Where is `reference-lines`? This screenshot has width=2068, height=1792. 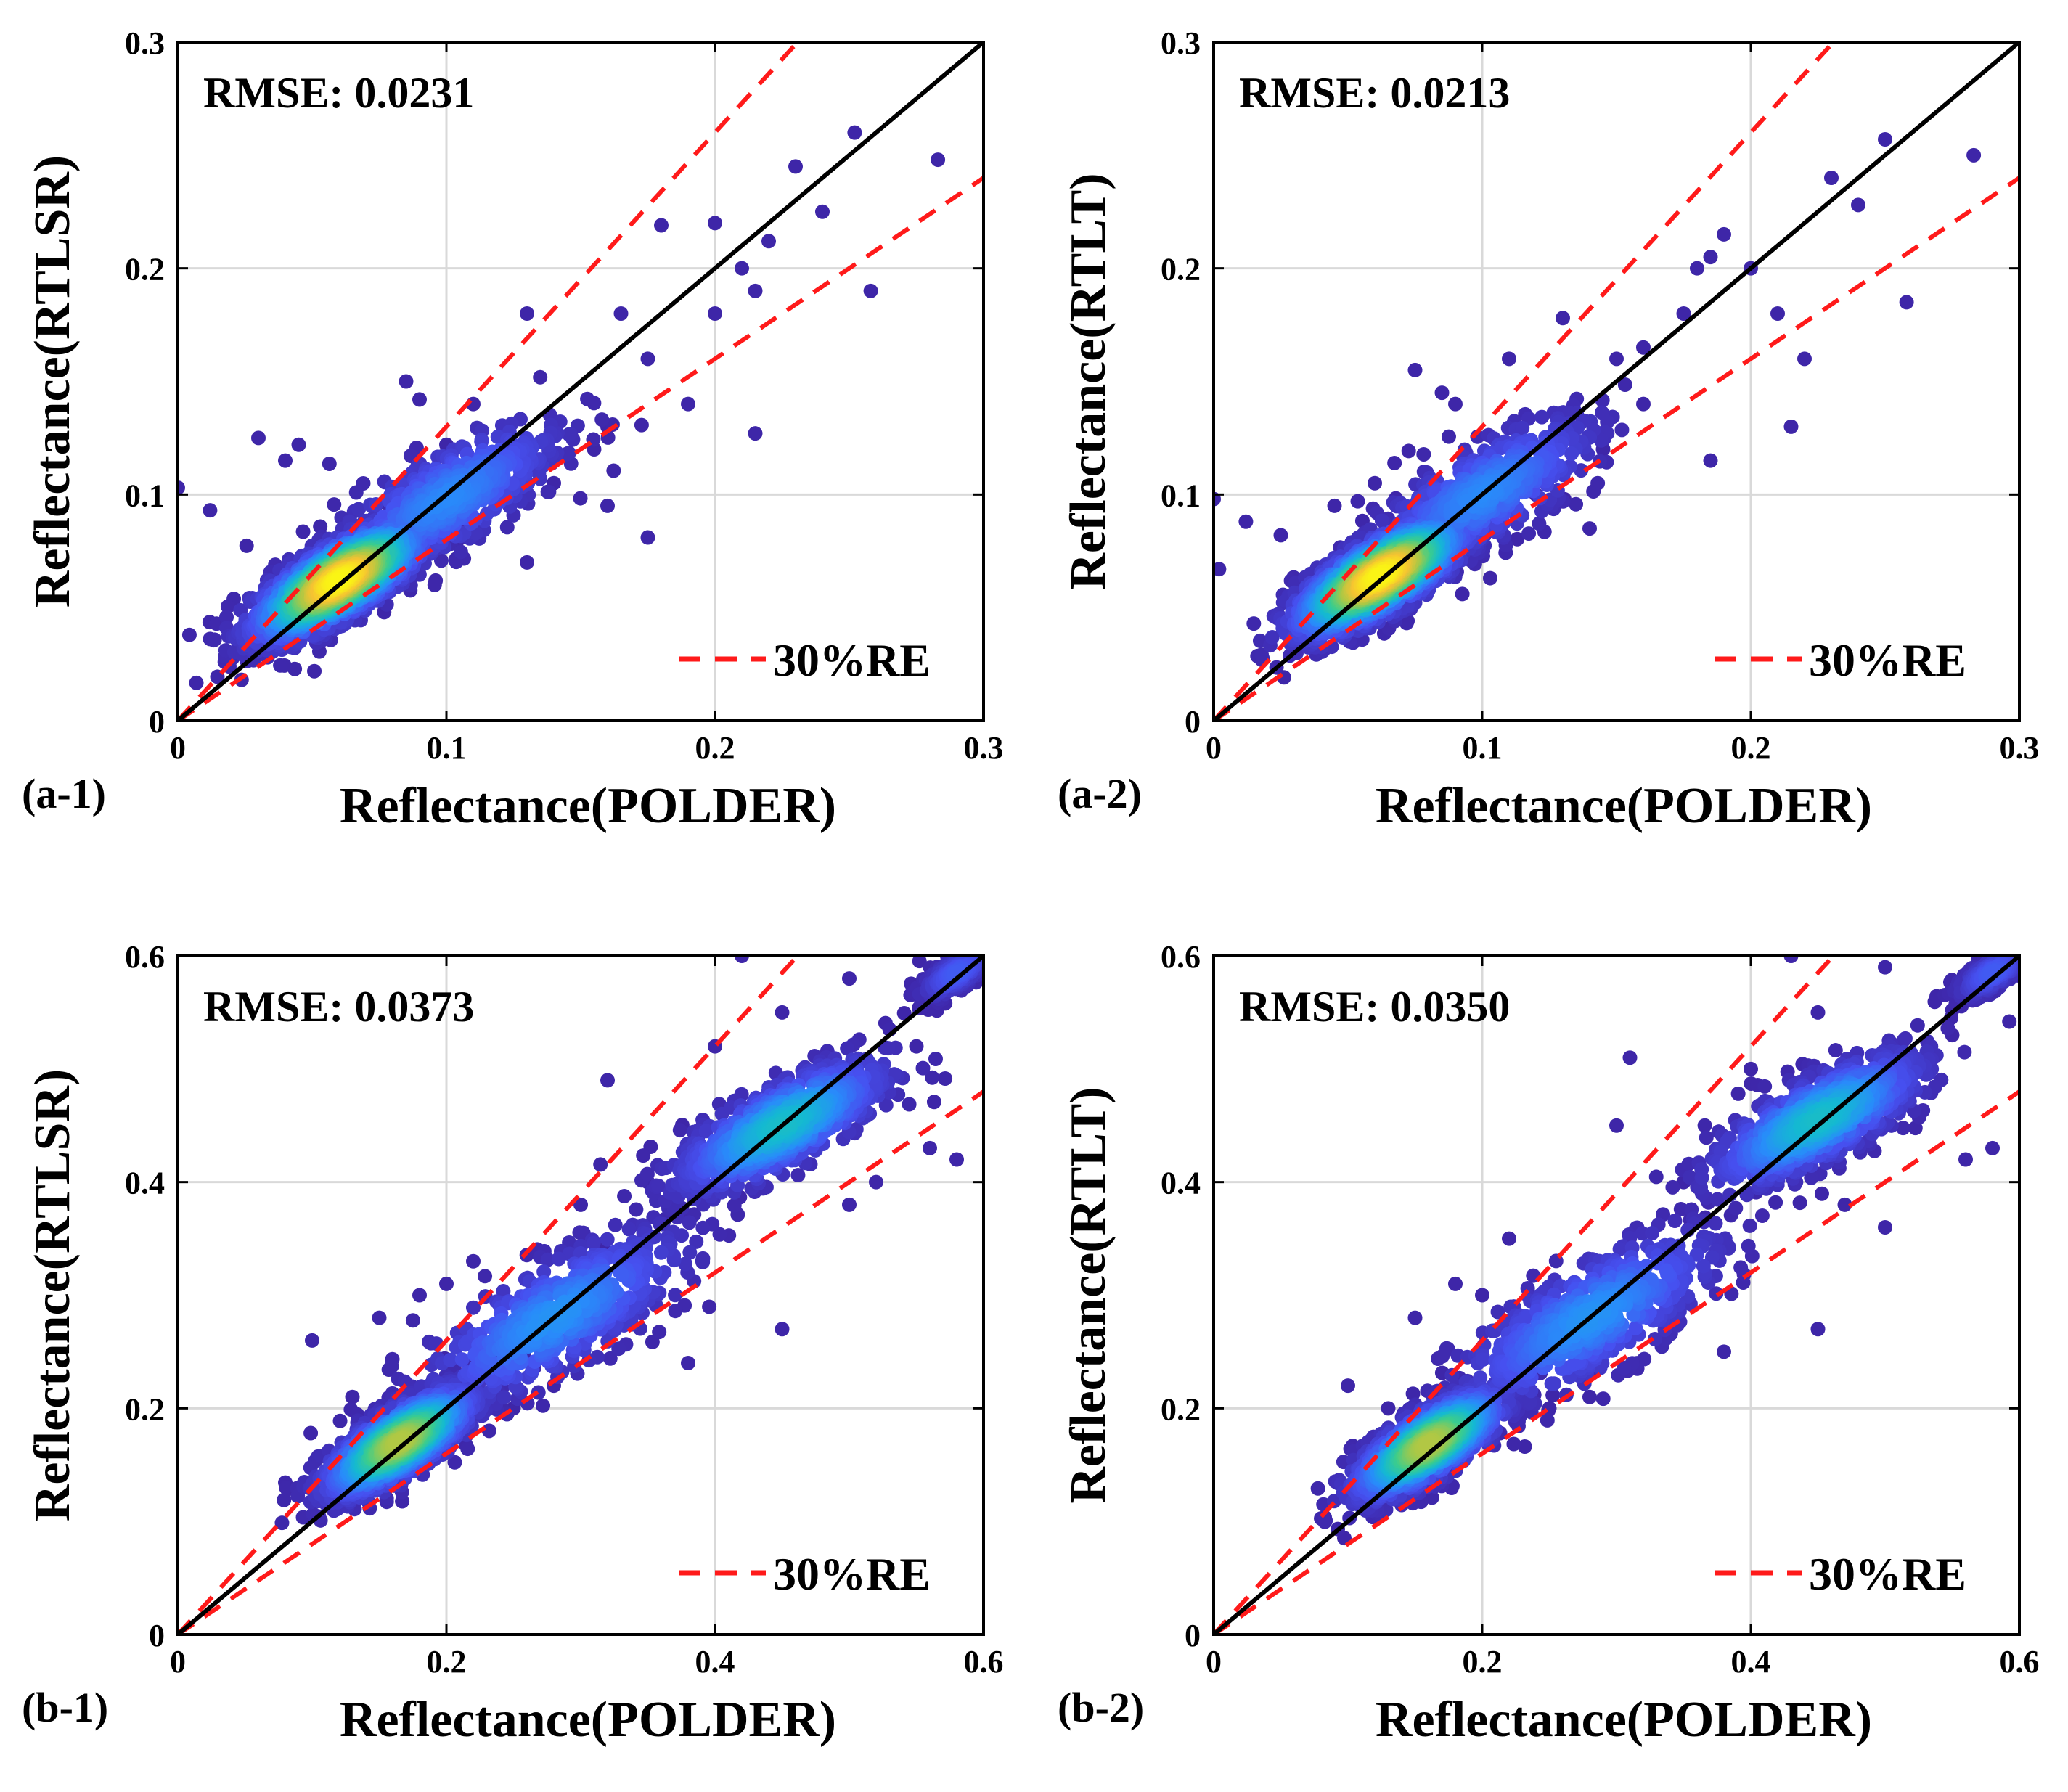 reference-lines is located at coordinates (1616, 381).